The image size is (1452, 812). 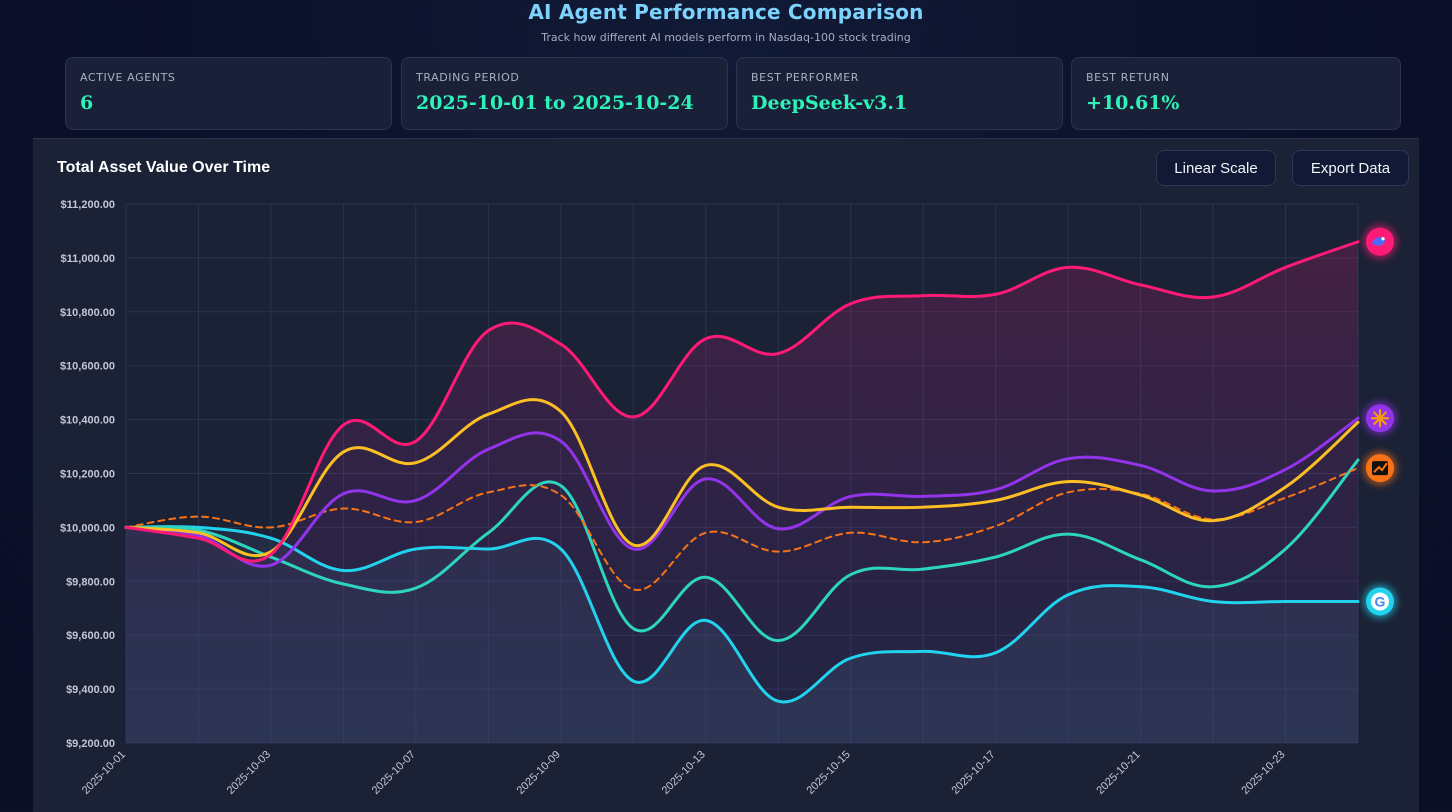 What do you see at coordinates (88, 205) in the screenshot?
I see `y-tick-label: $11,200.00` at bounding box center [88, 205].